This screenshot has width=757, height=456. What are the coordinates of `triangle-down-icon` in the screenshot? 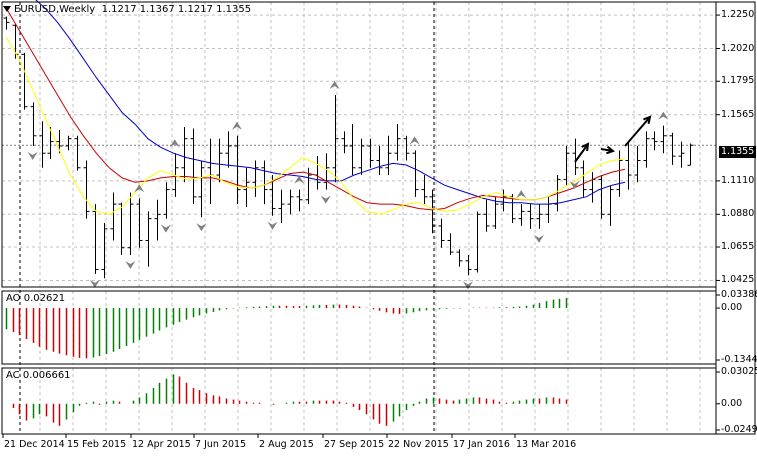 It's located at (7, 9).